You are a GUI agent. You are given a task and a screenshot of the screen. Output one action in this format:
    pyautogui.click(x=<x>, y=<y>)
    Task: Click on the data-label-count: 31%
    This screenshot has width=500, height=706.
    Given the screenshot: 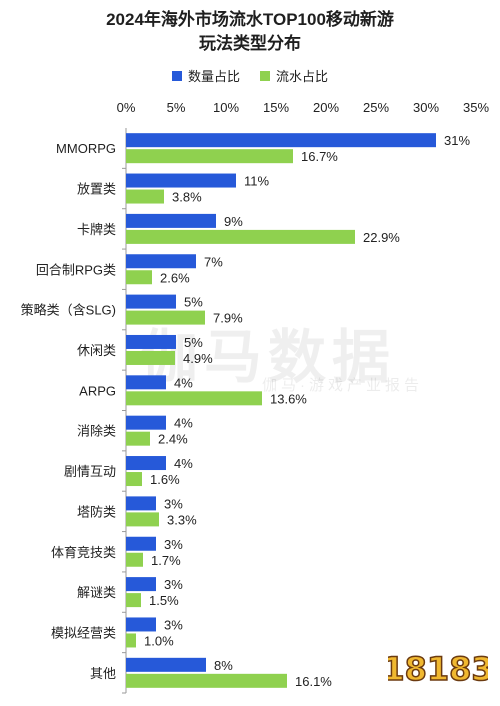 What is the action you would take?
    pyautogui.click(x=457, y=140)
    